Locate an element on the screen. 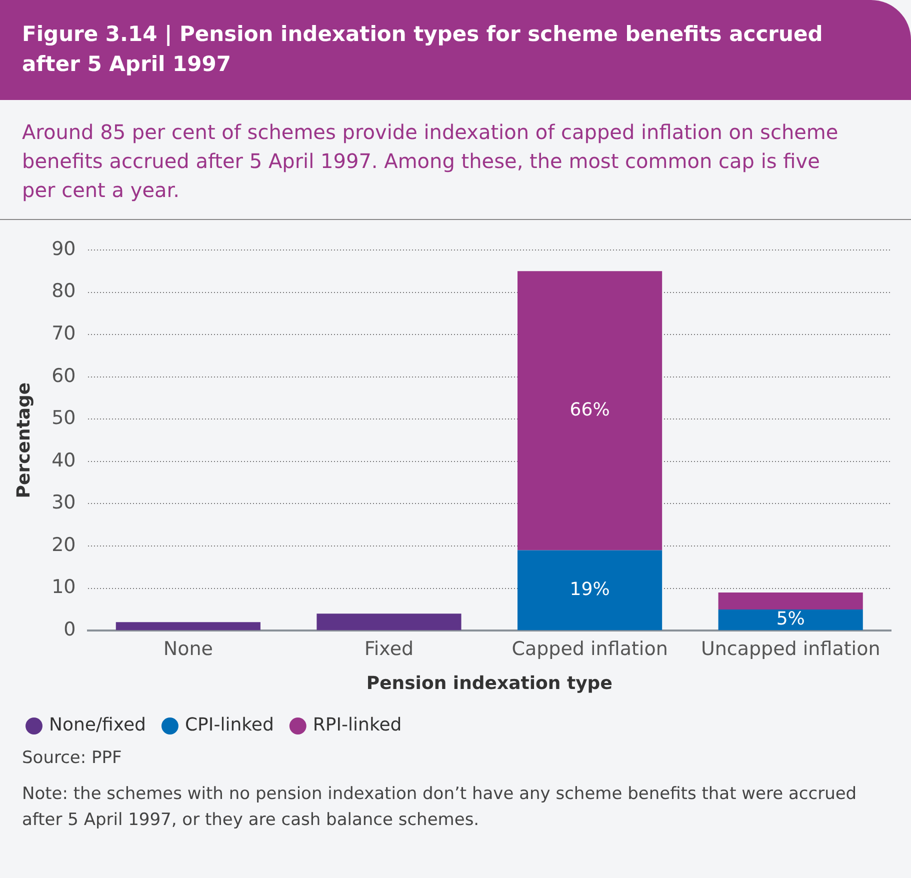 The height and width of the screenshot is (878, 911). legend-label: CPI-linked is located at coordinates (229, 725).